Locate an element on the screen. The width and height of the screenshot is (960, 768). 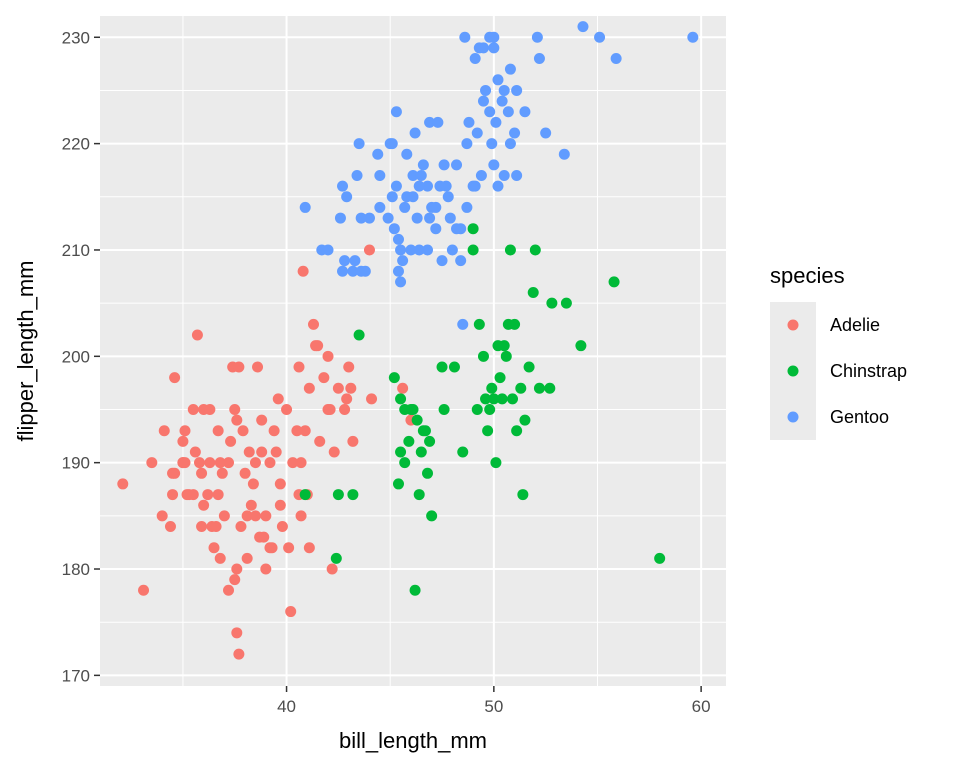
legend-label-adelie: Adelie is located at coordinates (855, 325).